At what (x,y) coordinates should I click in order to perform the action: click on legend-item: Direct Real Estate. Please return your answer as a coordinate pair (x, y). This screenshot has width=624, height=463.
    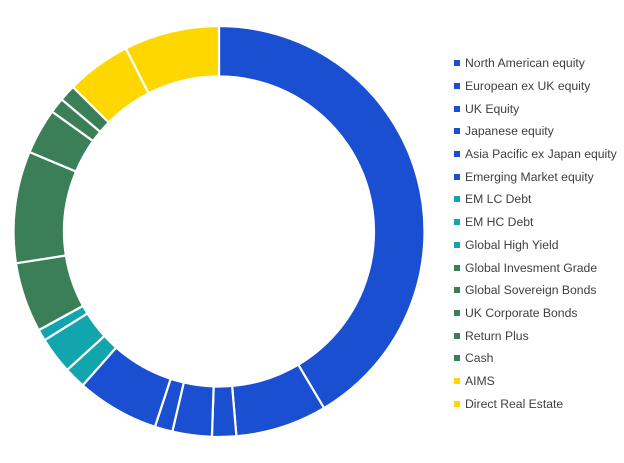
    Looking at the image, I should click on (534, 403).